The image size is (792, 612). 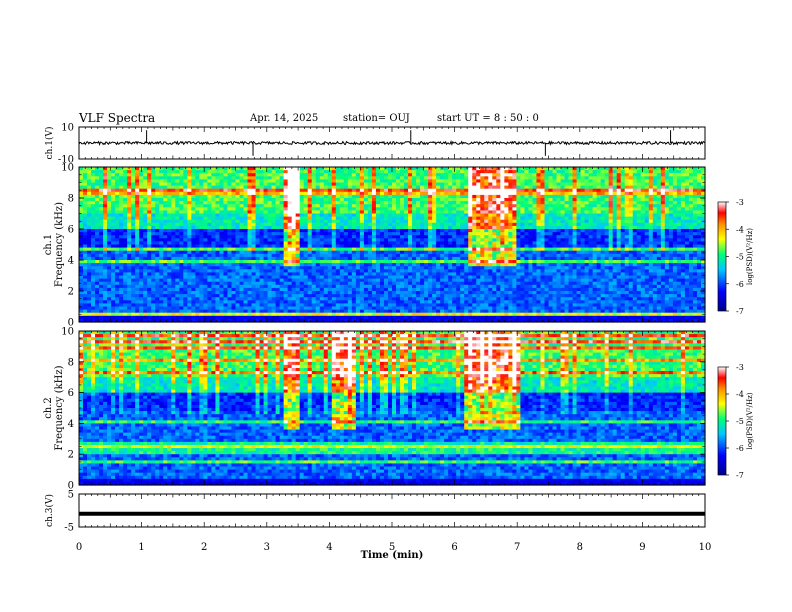 What do you see at coordinates (740, 367) in the screenshot?
I see `ch2-colorbar-tick: -3` at bounding box center [740, 367].